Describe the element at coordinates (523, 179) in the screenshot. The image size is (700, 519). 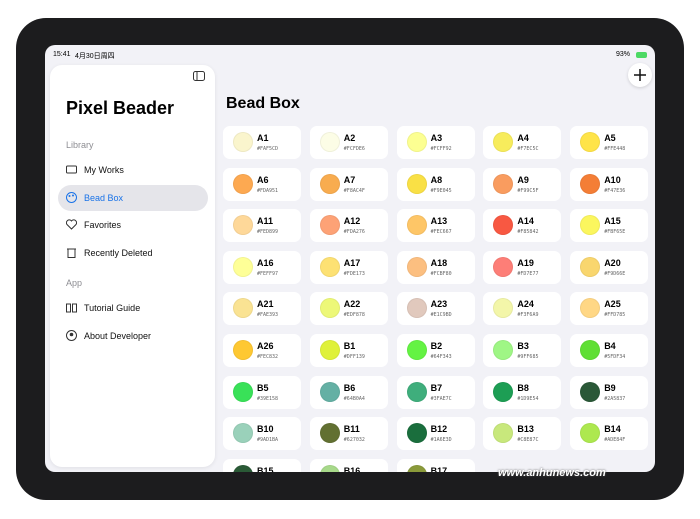
I see `bead-name: A9` at that location.